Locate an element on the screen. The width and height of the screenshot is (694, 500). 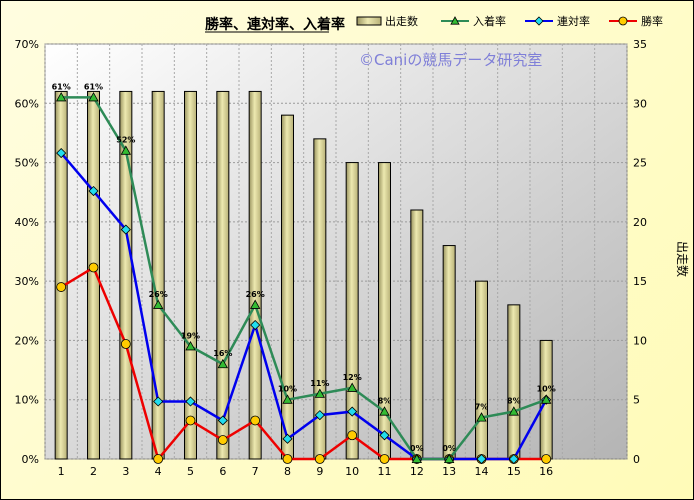
x-tick-label: 12 is located at coordinates (417, 471).